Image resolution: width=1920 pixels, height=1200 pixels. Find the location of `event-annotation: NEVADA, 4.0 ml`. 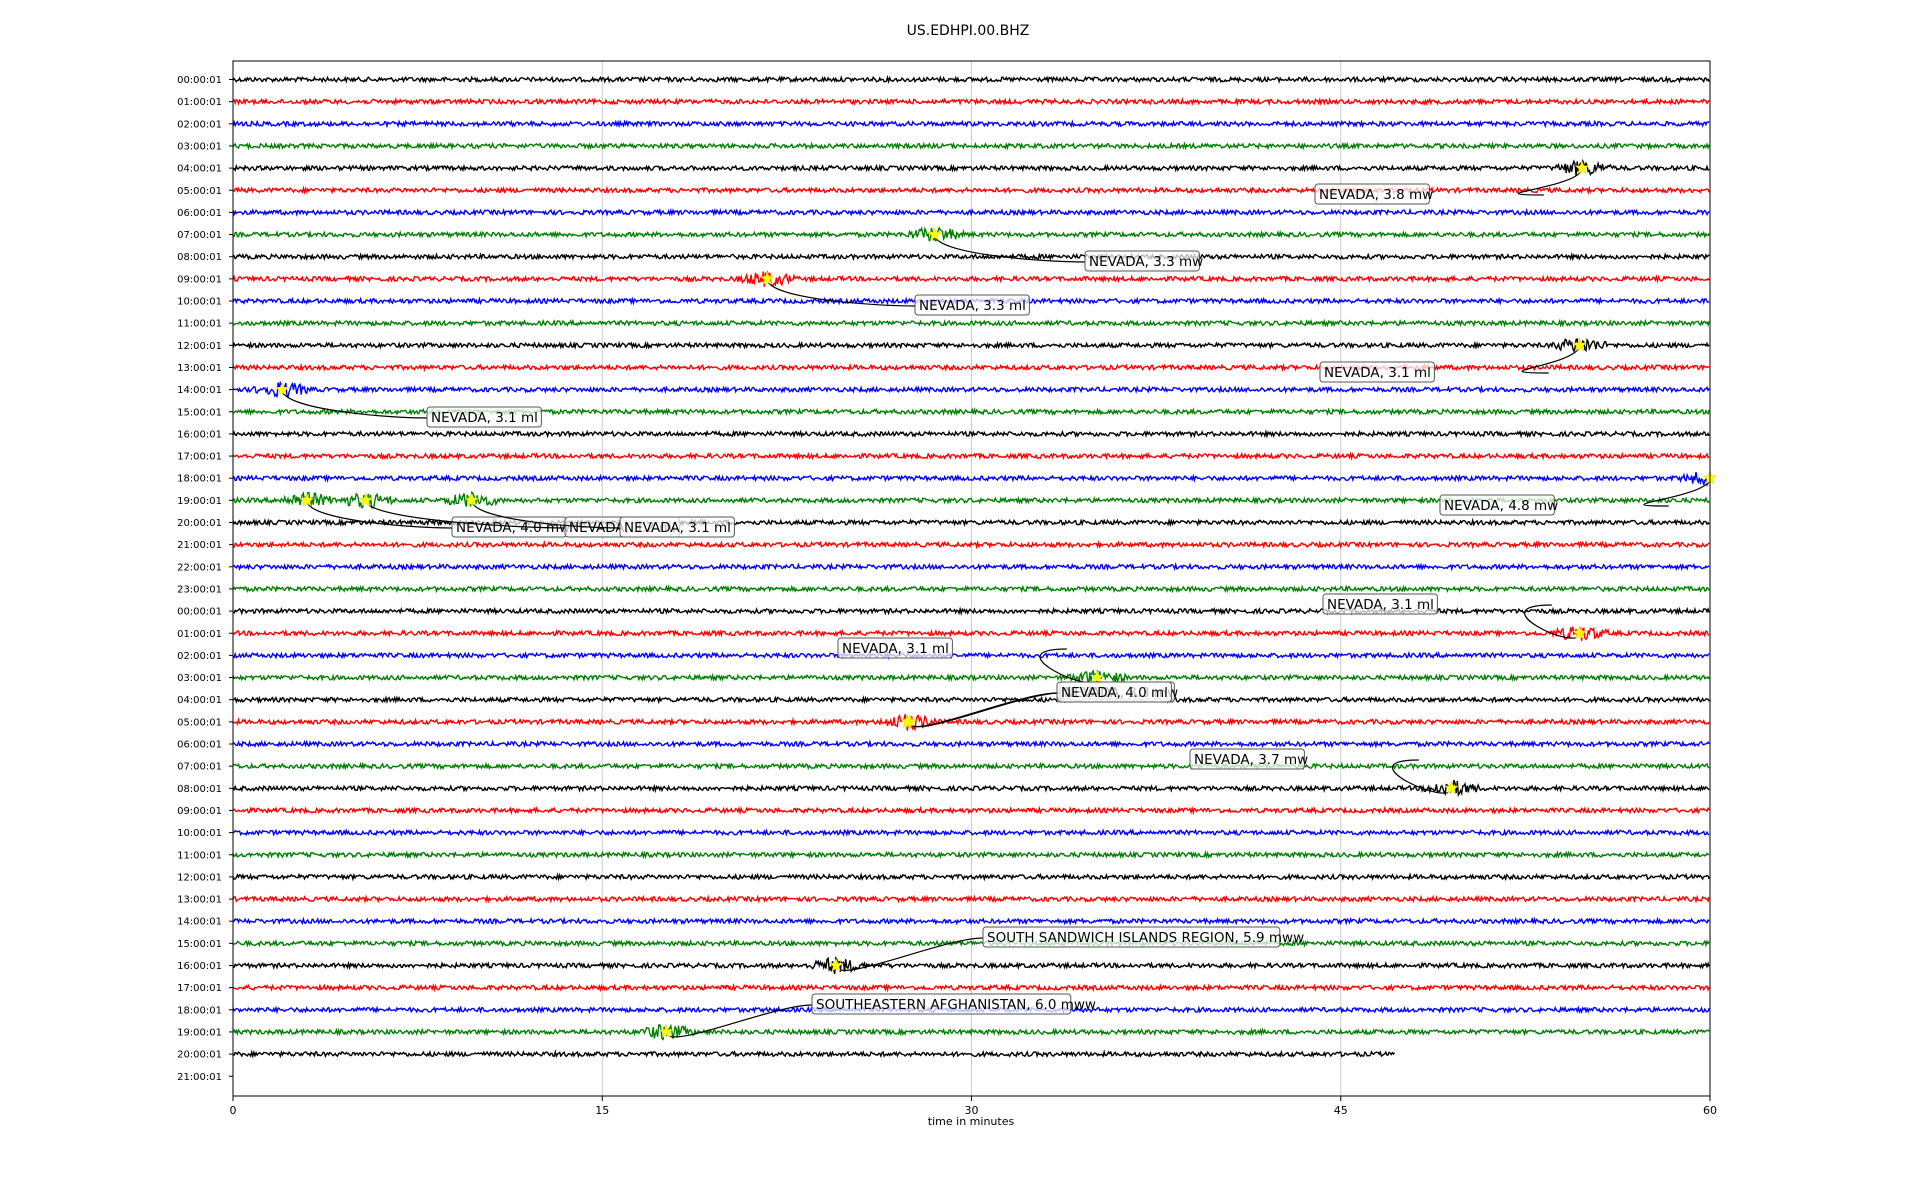

event-annotation: NEVADA, 4.0 ml is located at coordinates (1036, 705).